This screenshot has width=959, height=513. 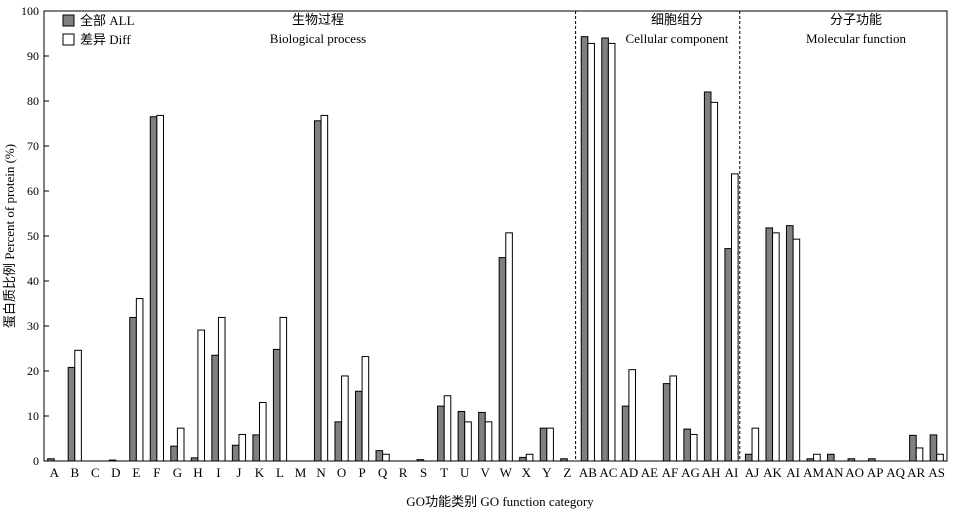 What do you see at coordinates (341, 472) in the screenshot?
I see `x-tick-label: O` at bounding box center [341, 472].